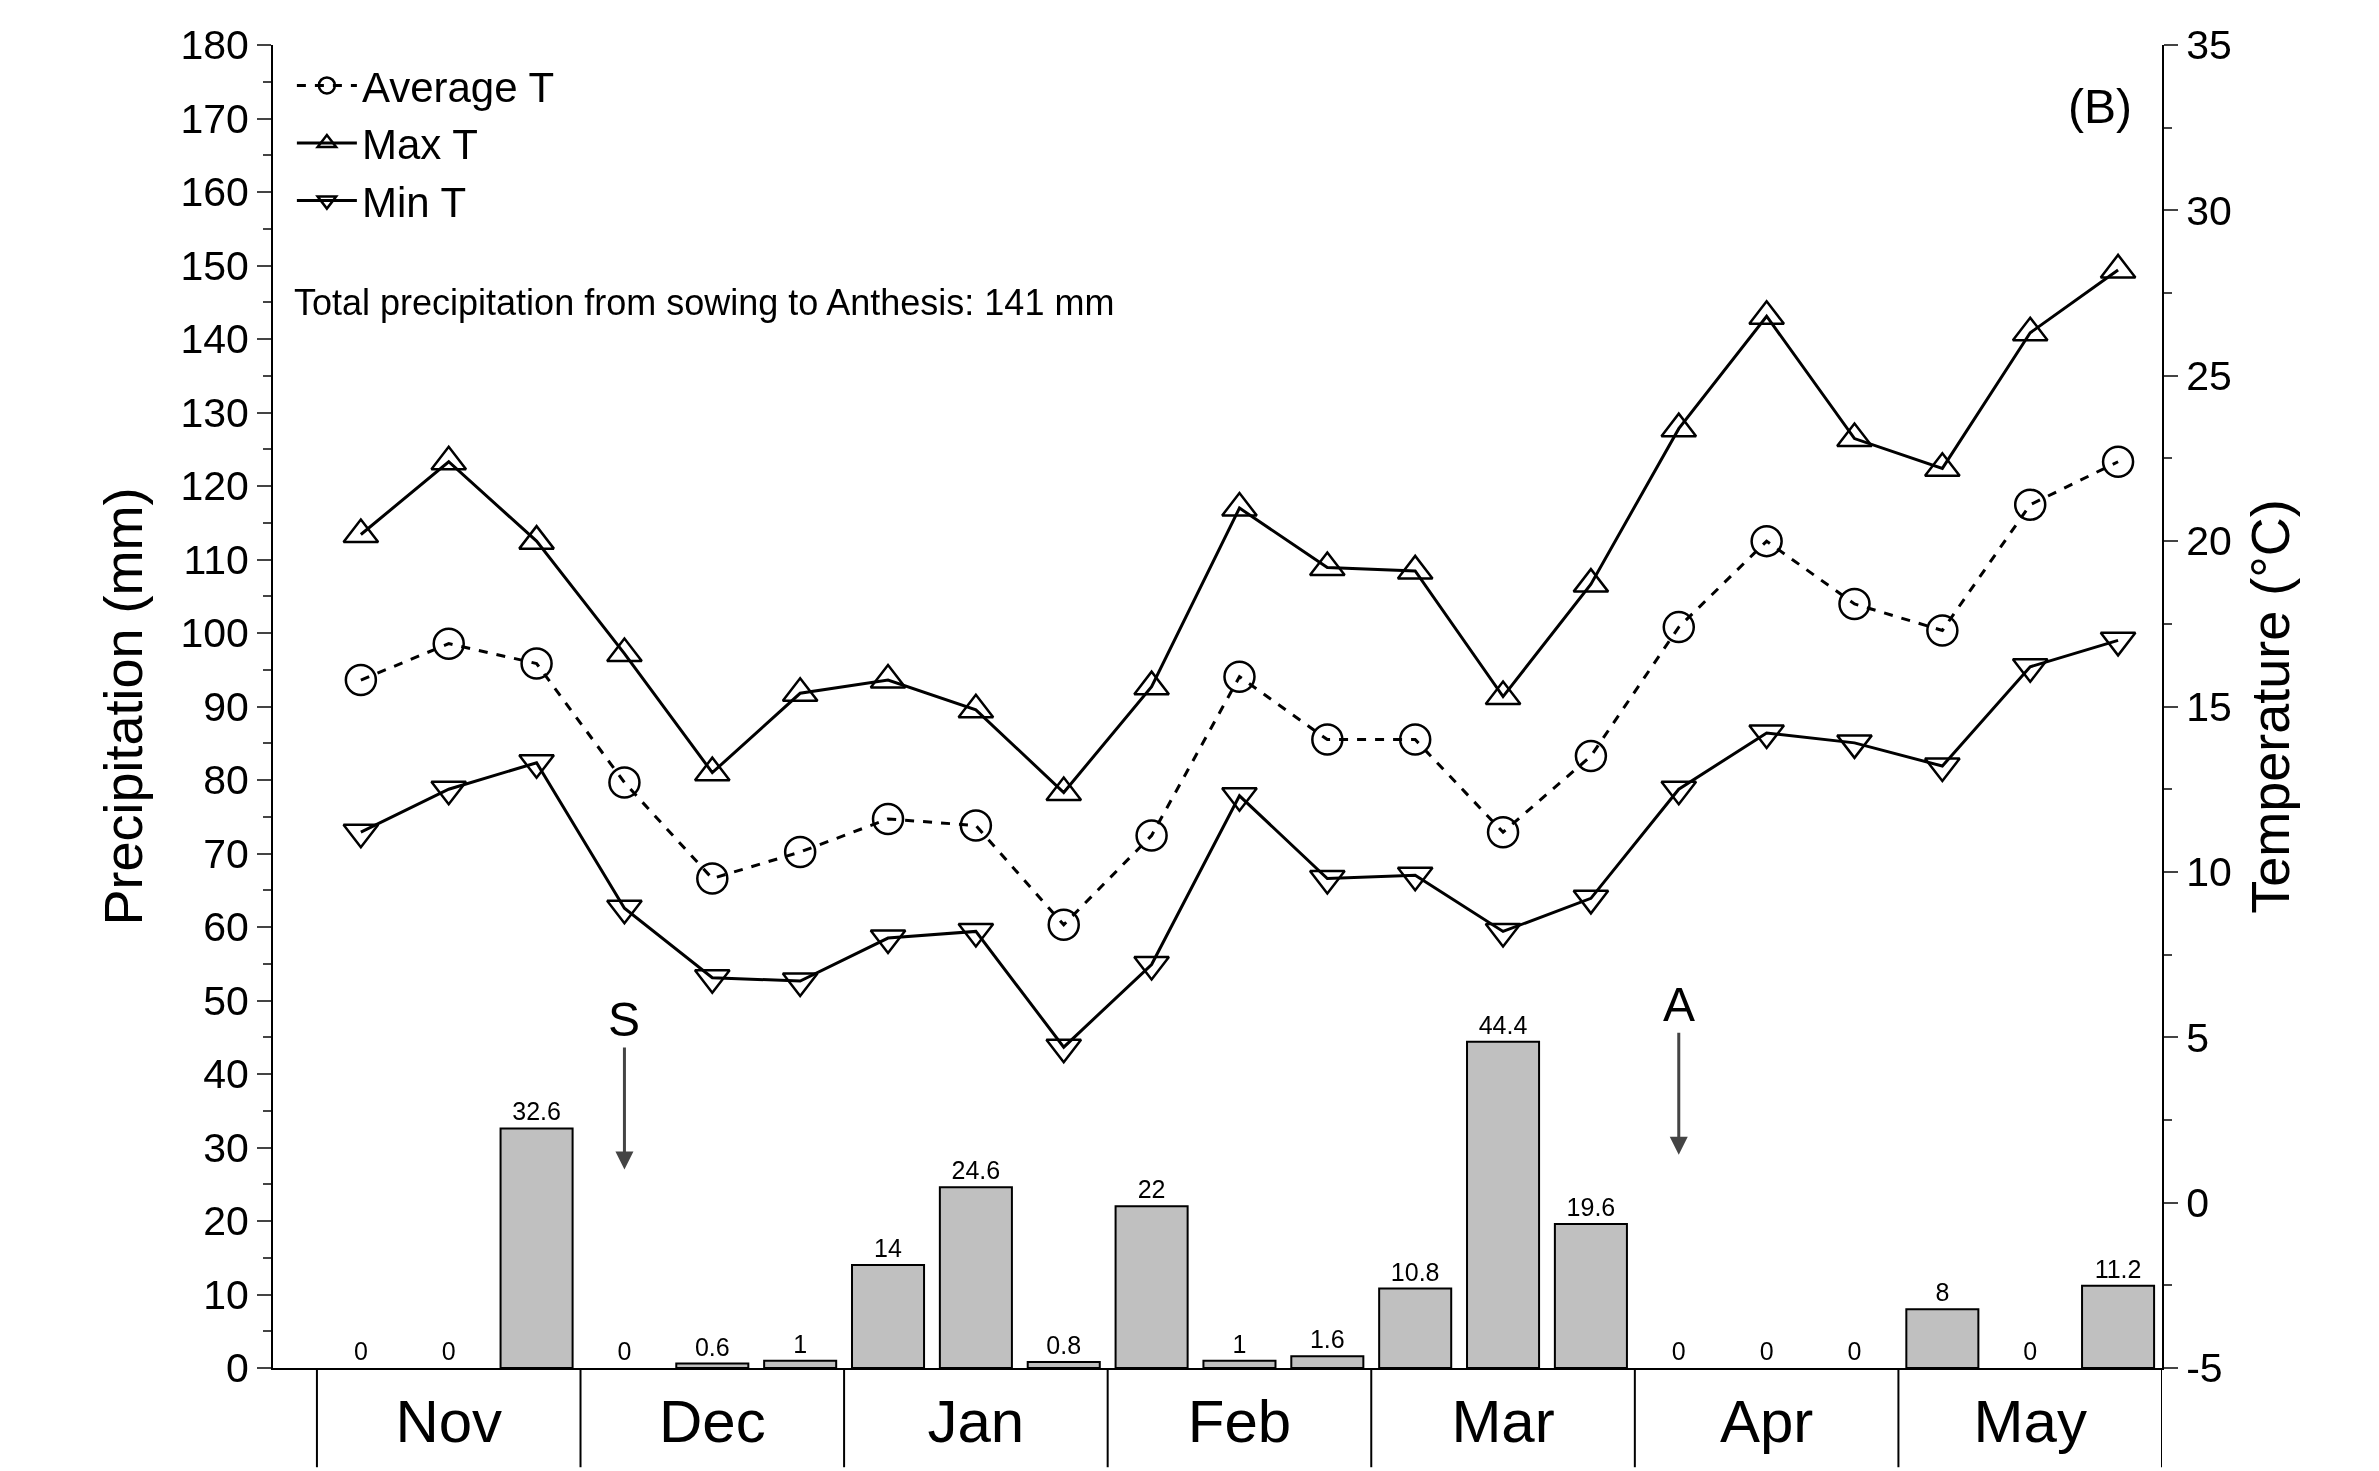  What do you see at coordinates (976, 1170) in the screenshot?
I see `data-label: 24.6` at bounding box center [976, 1170].